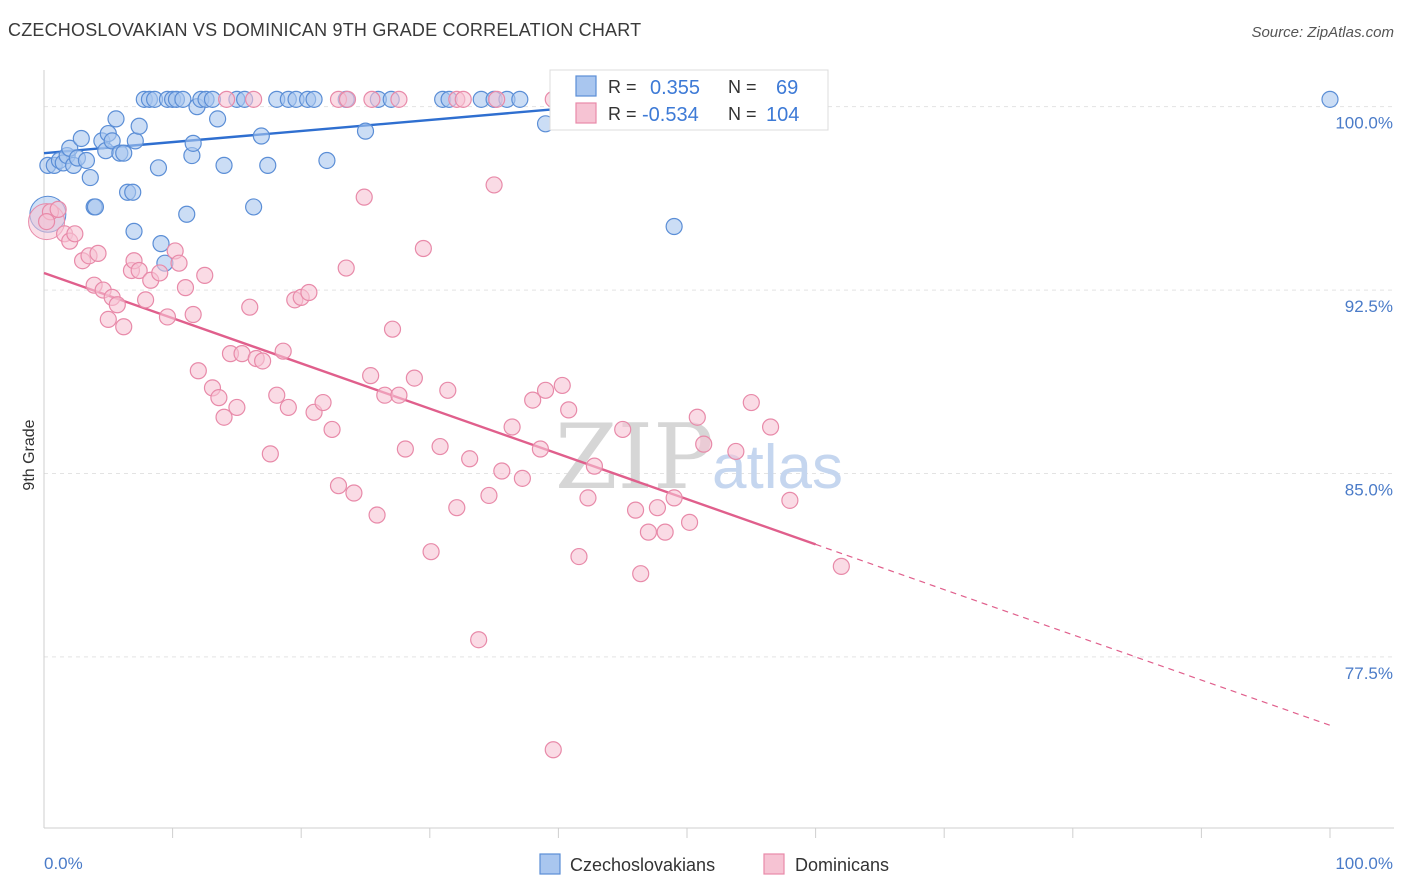 Image resolution: width=1406 pixels, height=892 pixels. Describe the element at coordinates (787, 88) in the screenshot. I see `legend-n-value-1: 69` at that location.